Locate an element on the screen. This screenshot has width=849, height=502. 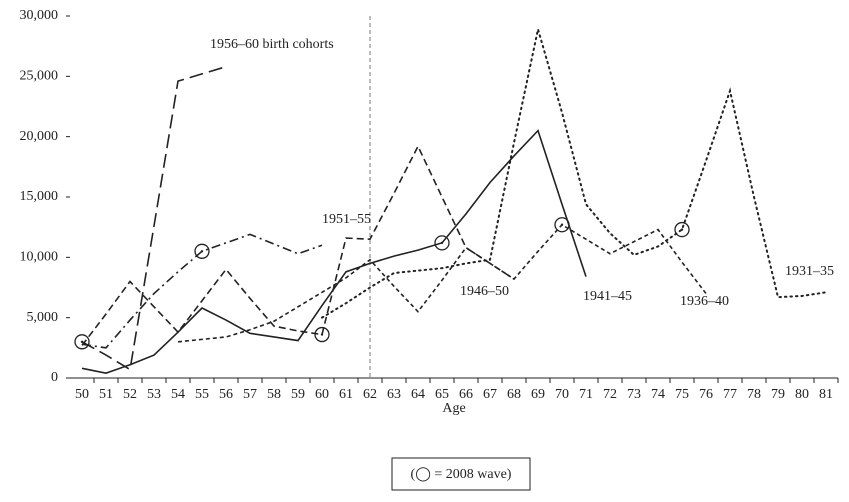
x-tick-label: 80 is located at coordinates (802, 394).